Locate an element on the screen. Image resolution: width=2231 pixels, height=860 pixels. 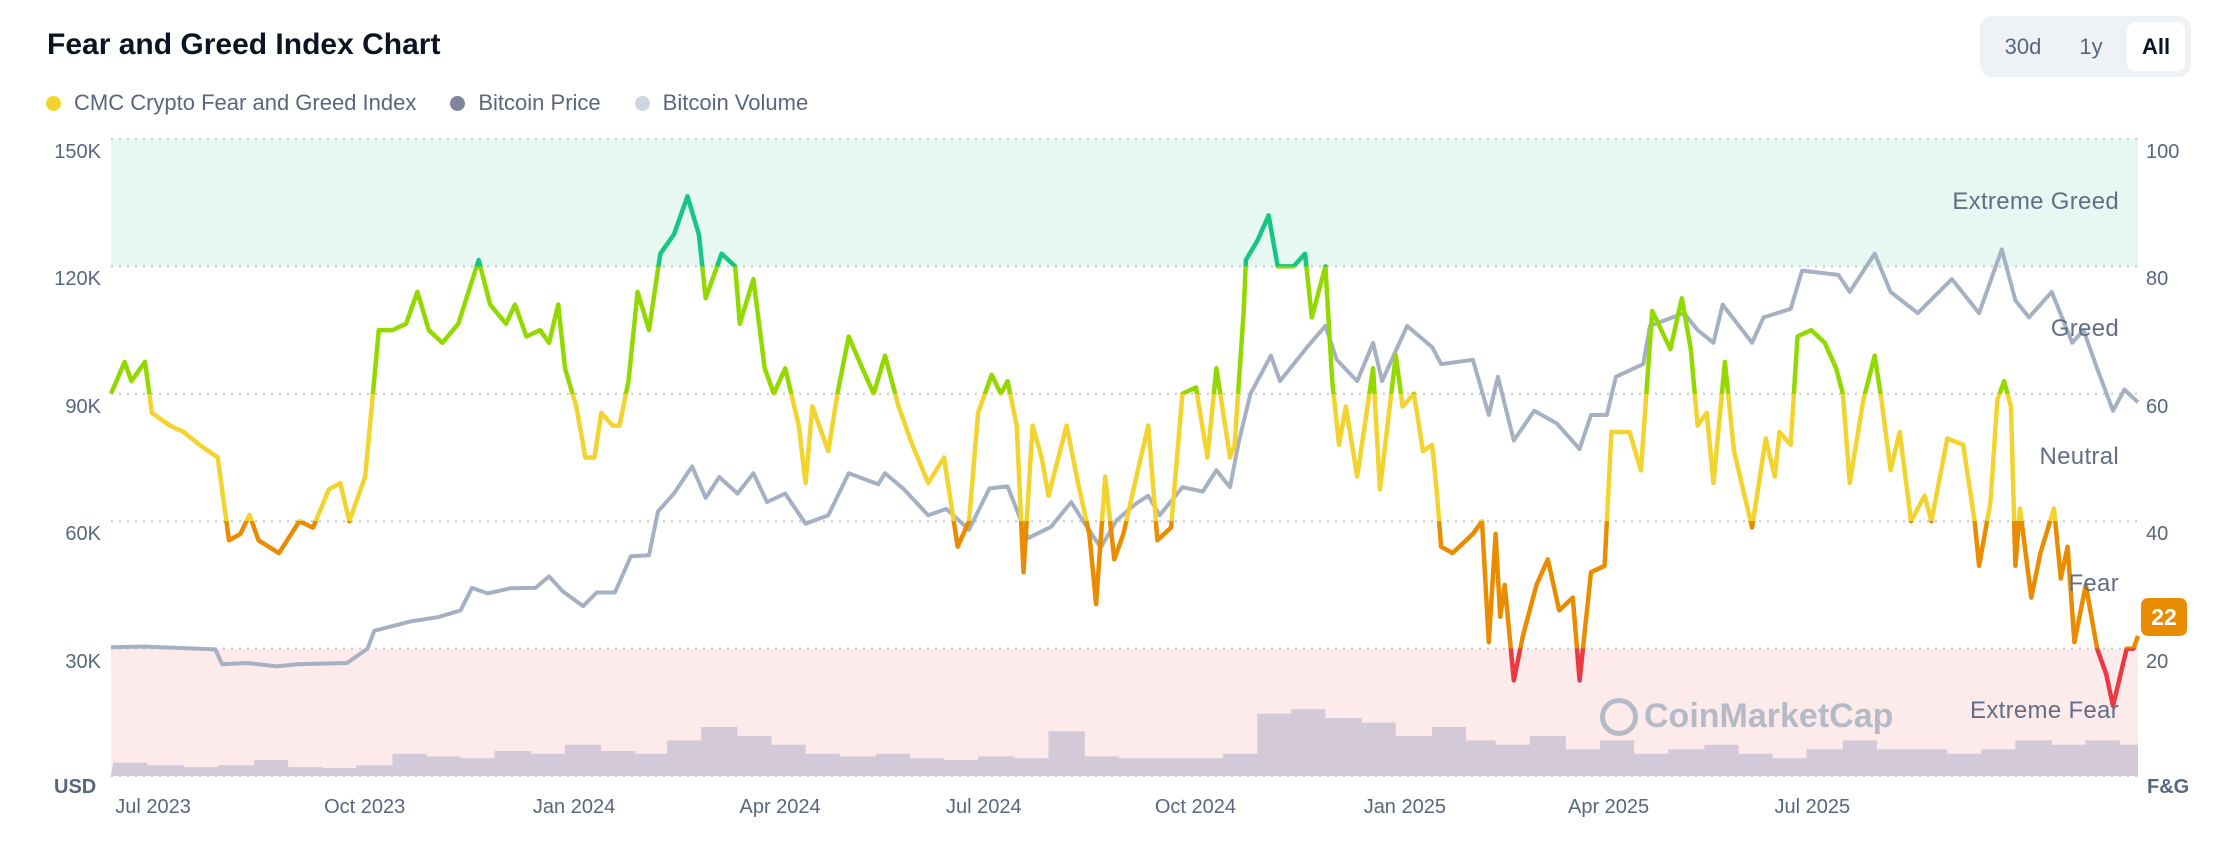
range-button-30d: 30d is located at coordinates (2023, 46).